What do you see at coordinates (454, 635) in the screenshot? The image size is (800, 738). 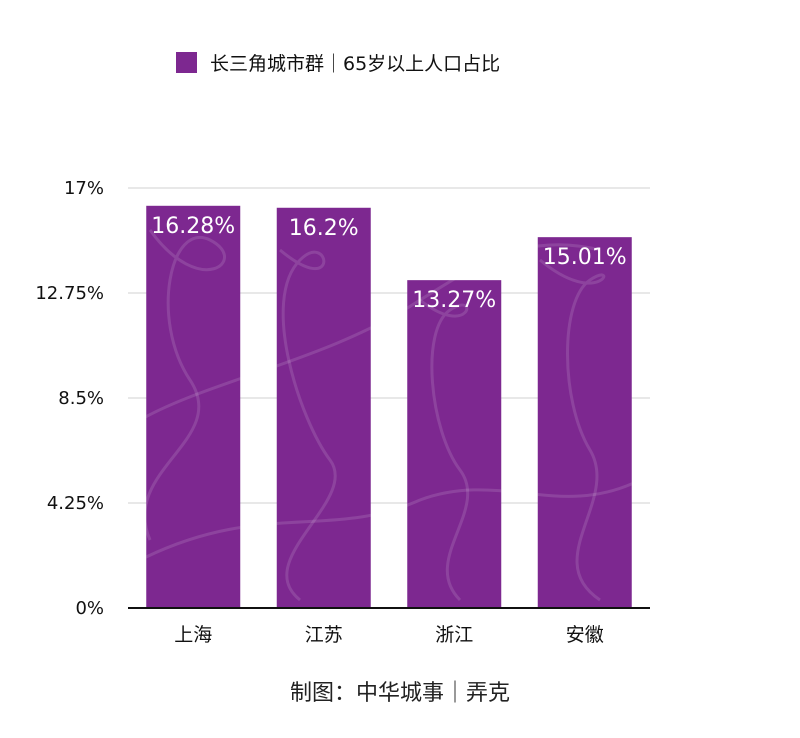 I see `x-category-label: 浙江` at bounding box center [454, 635].